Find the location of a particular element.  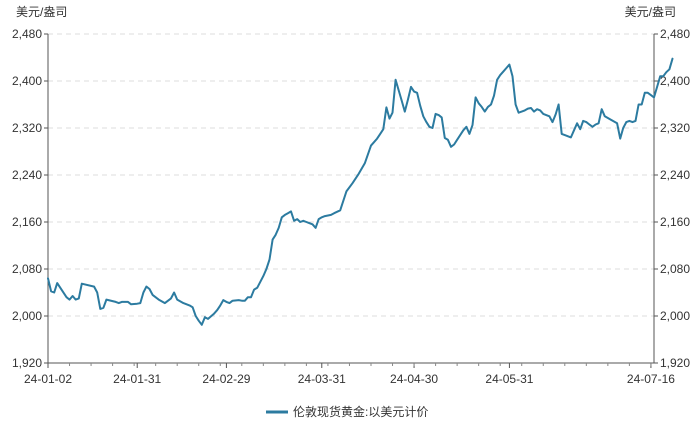

left-y-tick-label-2400: 2,400 is located at coordinates (27, 81).